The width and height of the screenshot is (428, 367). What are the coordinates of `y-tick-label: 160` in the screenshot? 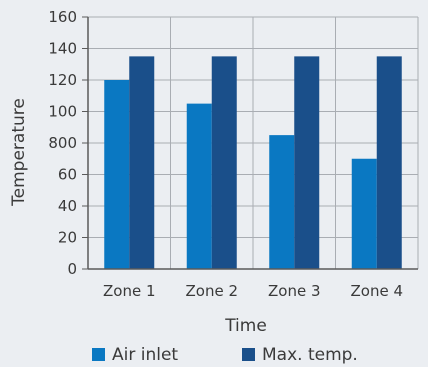 It's located at (62, 17).